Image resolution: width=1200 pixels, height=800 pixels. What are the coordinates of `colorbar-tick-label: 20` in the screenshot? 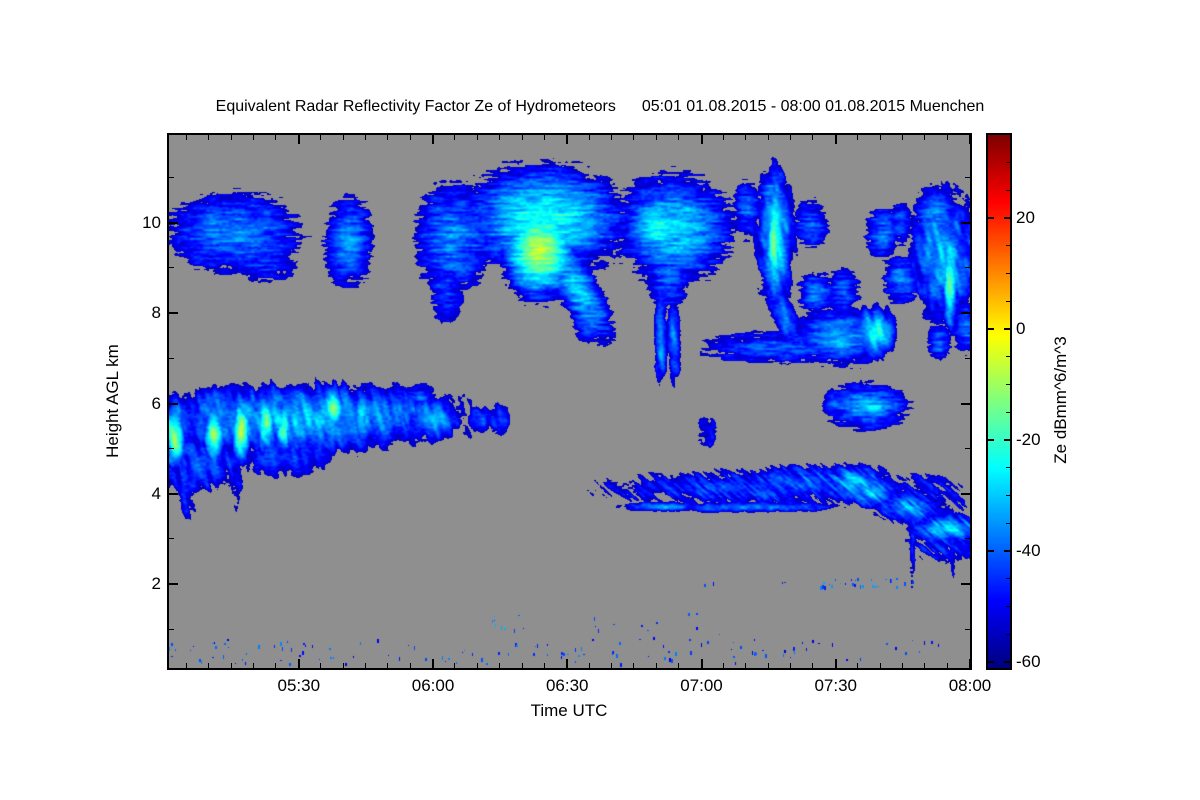 It's located at (1025, 218).